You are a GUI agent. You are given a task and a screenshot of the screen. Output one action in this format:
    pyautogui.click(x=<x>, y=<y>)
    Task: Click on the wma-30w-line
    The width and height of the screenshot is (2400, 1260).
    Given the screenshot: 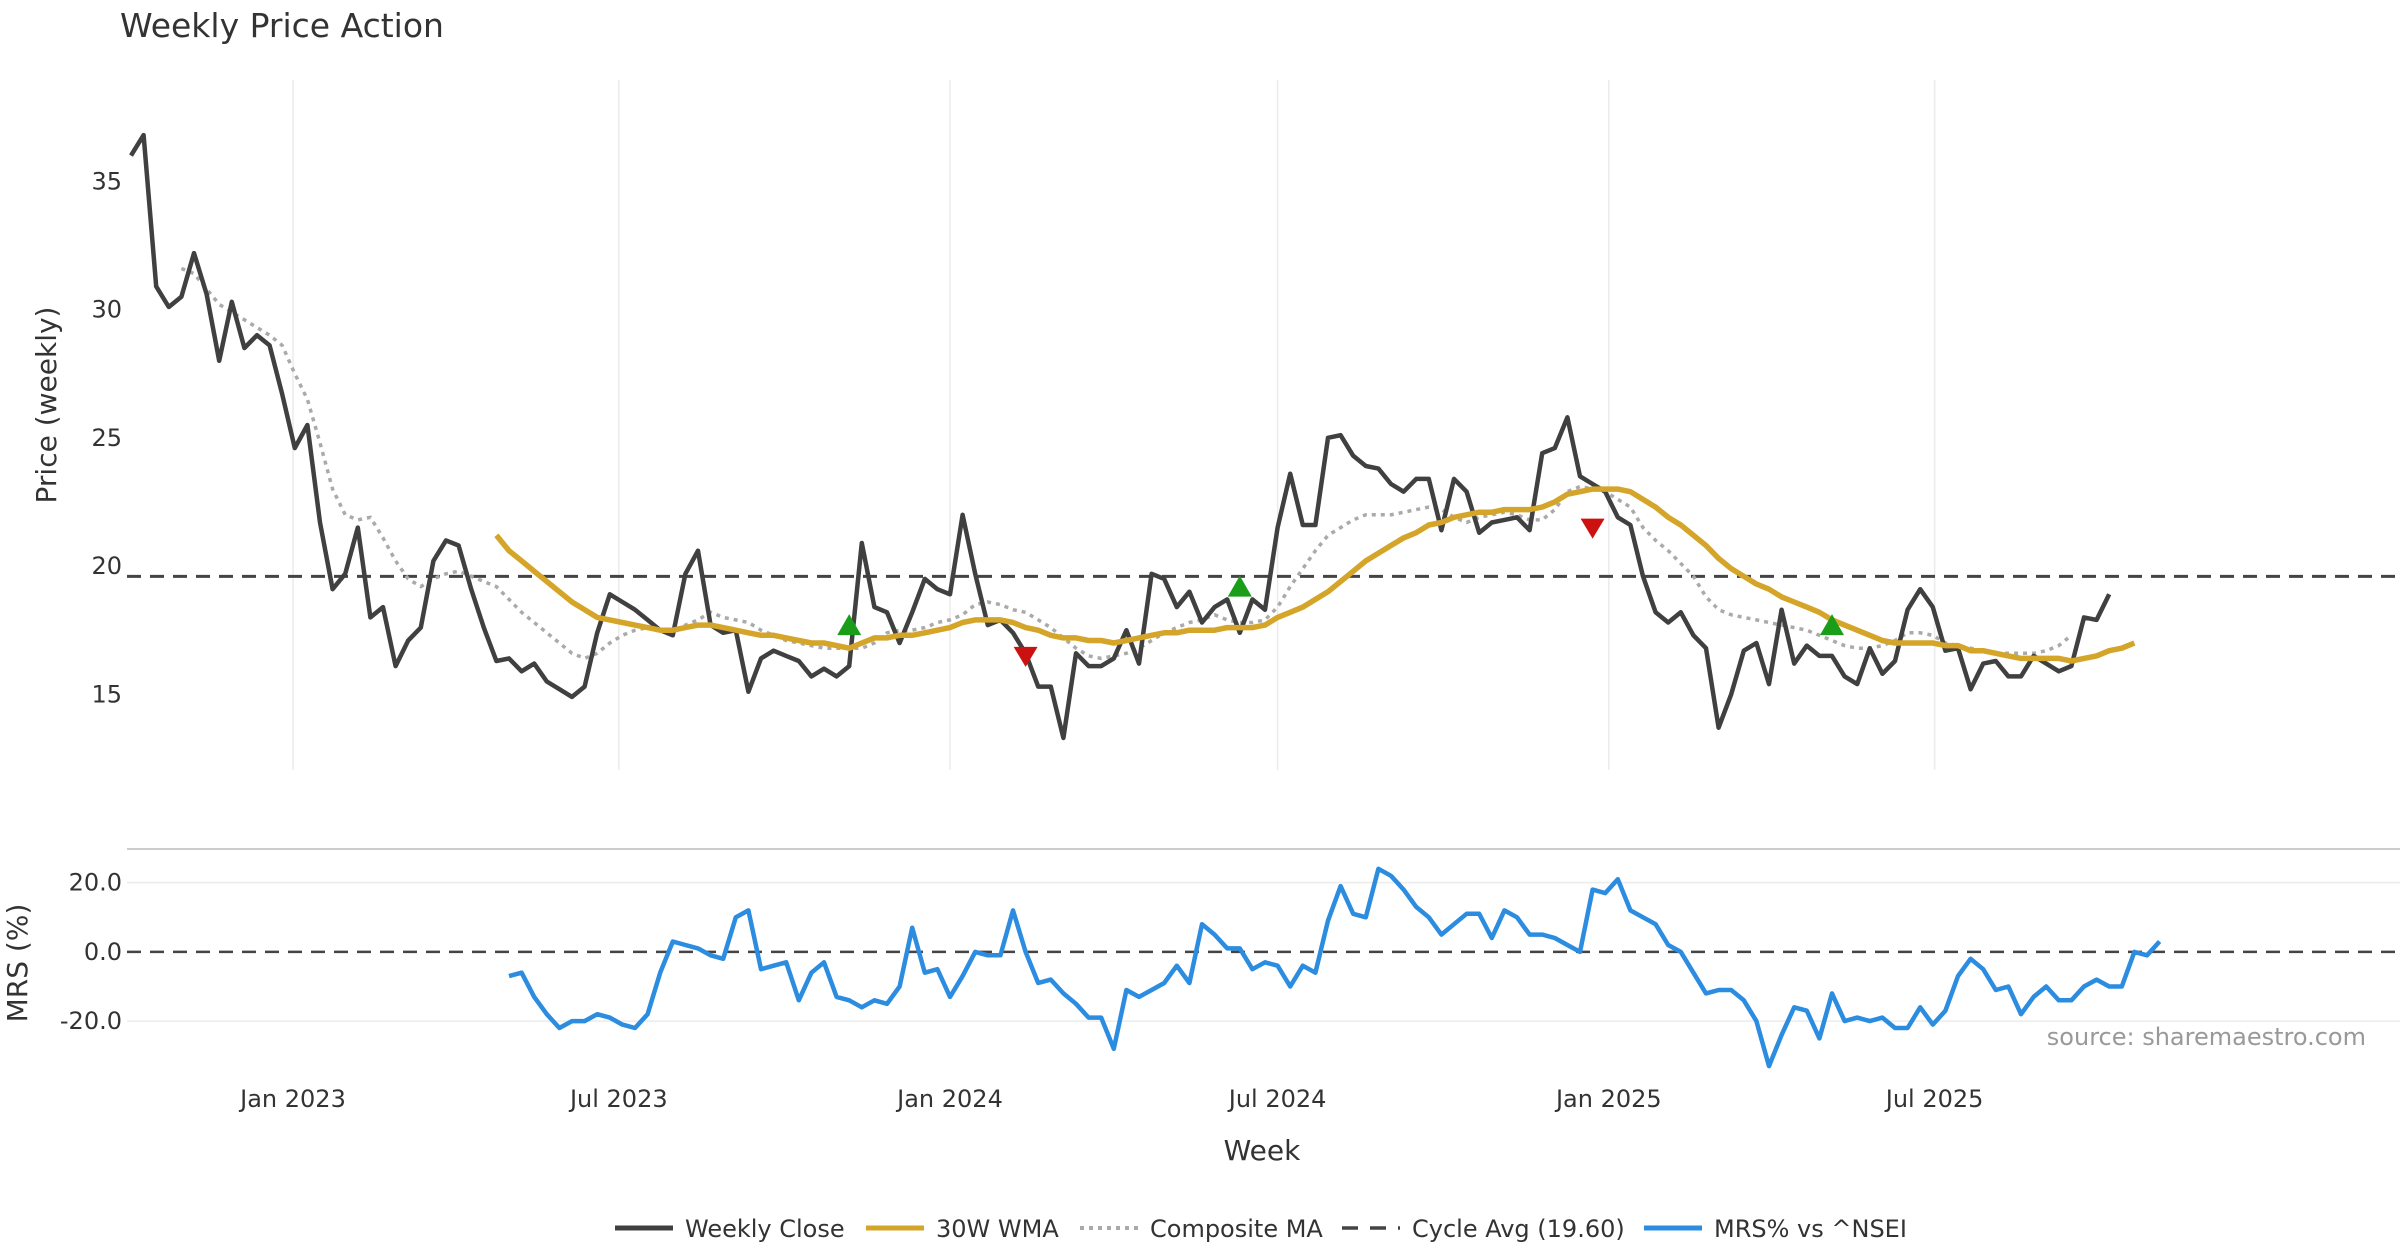 What is the action you would take?
    pyautogui.click(x=1315, y=575)
    